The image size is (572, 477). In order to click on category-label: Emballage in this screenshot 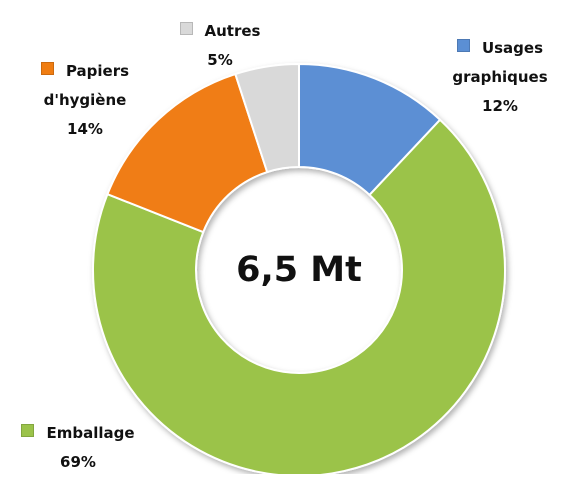, I will do `click(90, 433)`.